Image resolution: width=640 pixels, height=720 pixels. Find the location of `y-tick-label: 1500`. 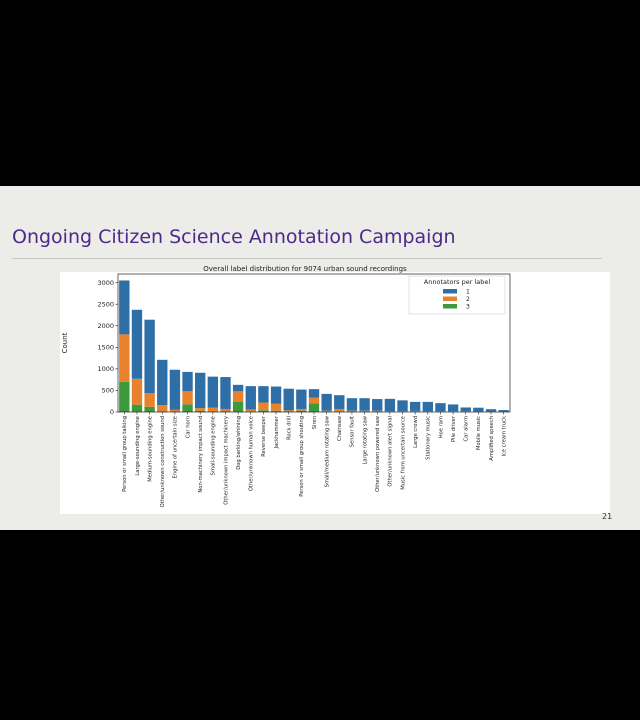

y-tick-label: 1500 is located at coordinates (105, 348).